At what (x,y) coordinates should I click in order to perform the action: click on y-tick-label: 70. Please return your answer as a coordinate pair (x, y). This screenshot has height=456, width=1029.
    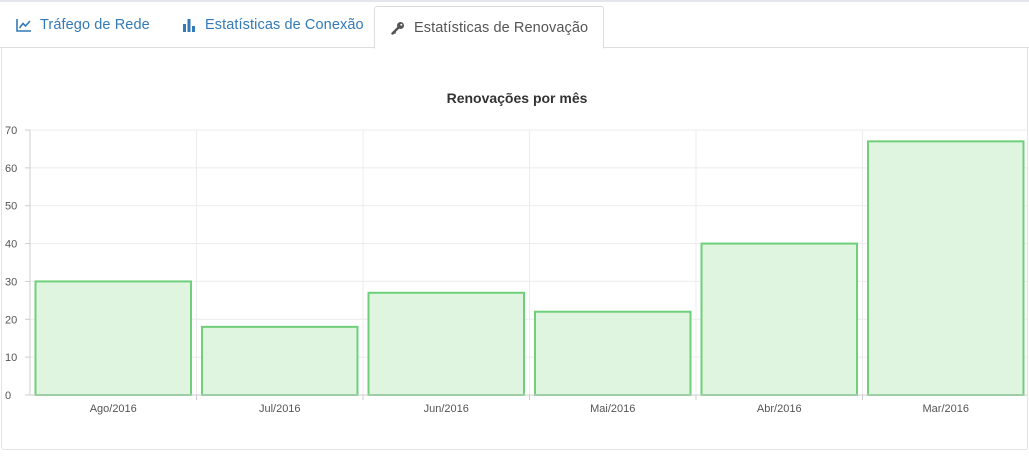
    Looking at the image, I should click on (11, 131).